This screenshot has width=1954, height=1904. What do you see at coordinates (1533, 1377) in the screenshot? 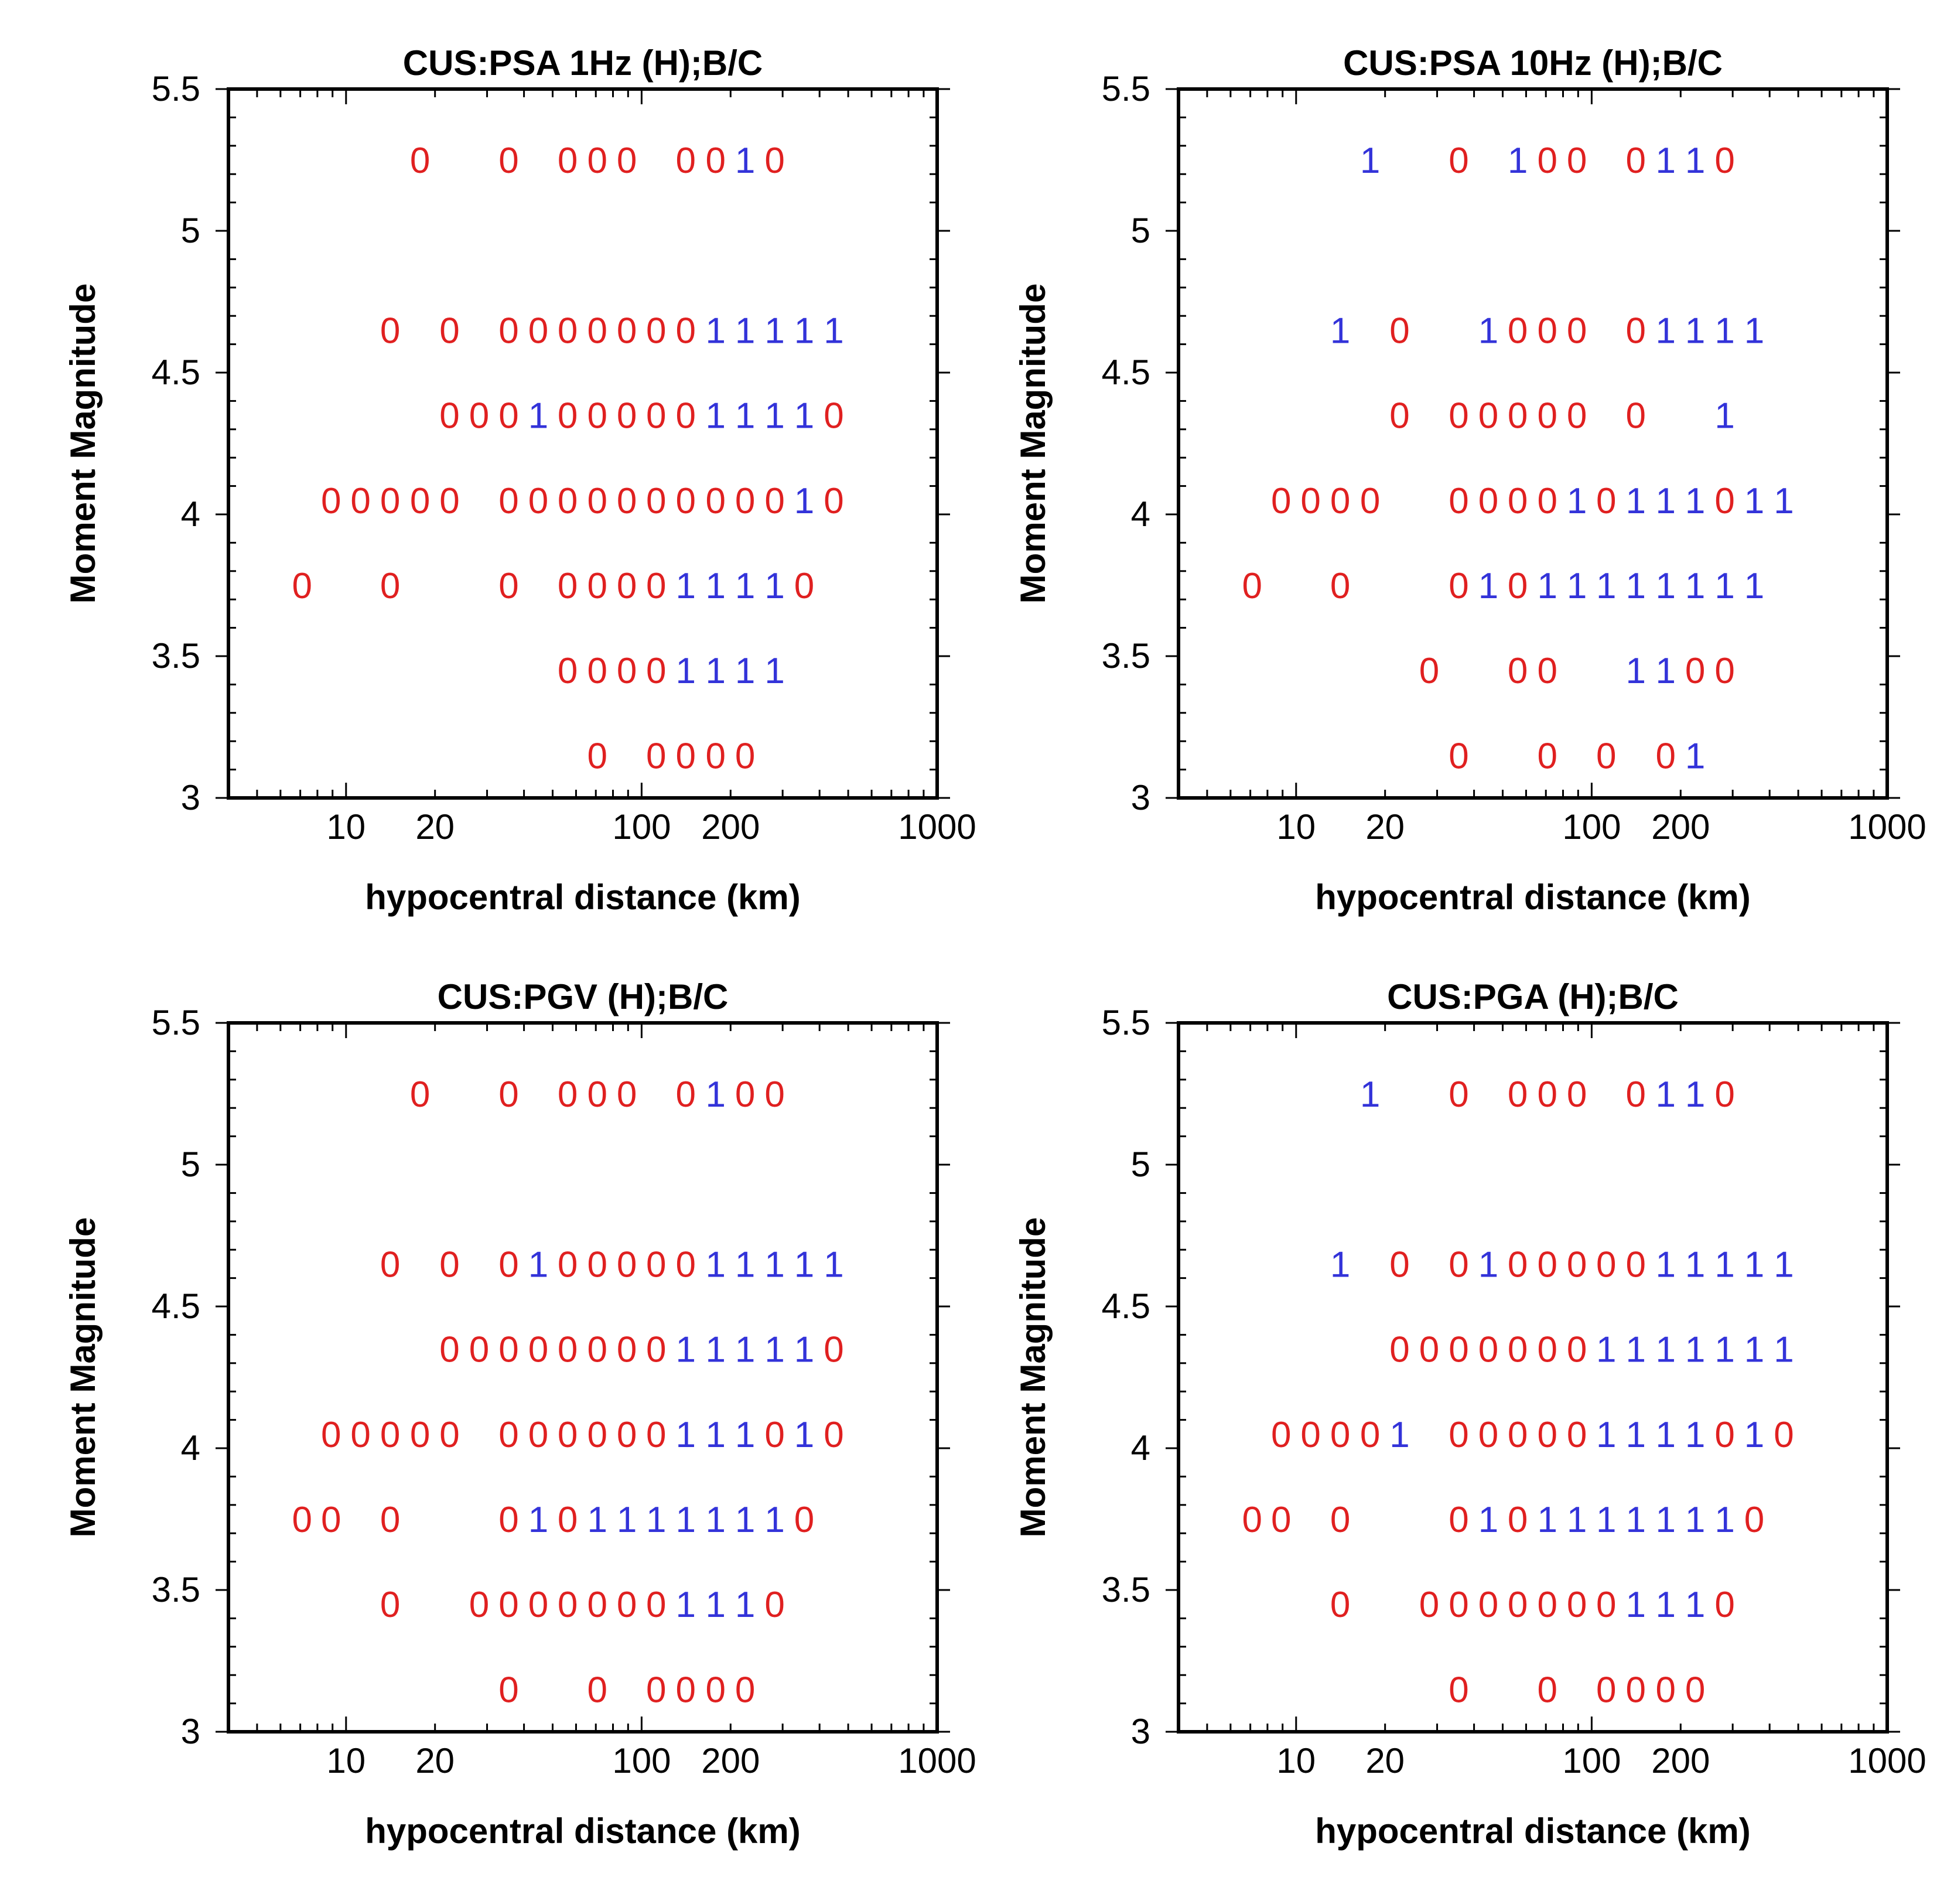
I see `chart-3-ticks` at bounding box center [1533, 1377].